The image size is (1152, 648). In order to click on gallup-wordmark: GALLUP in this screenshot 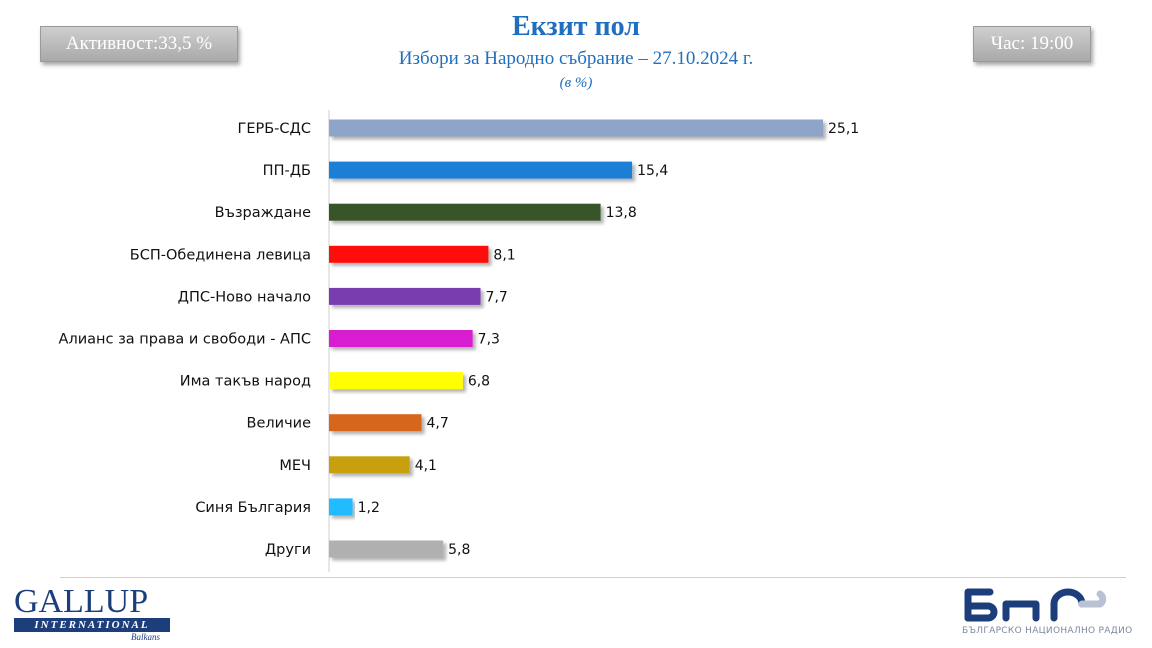, I will do `click(81, 601)`.